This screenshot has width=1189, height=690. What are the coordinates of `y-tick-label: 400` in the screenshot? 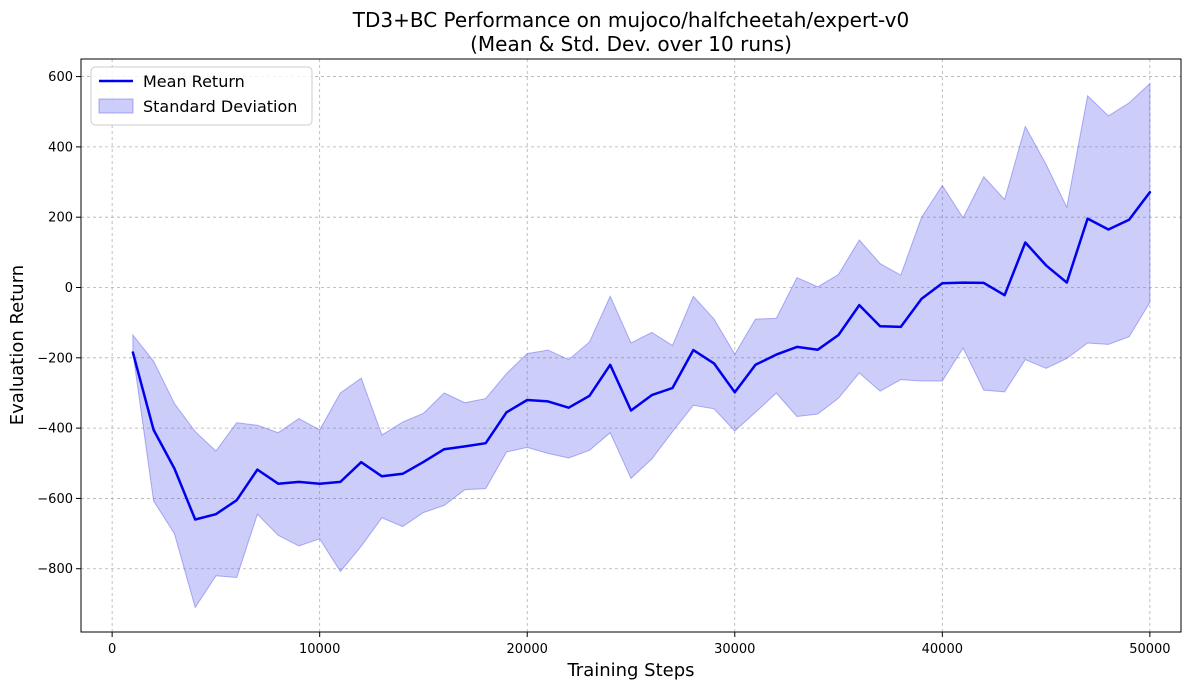 It's located at (60, 147).